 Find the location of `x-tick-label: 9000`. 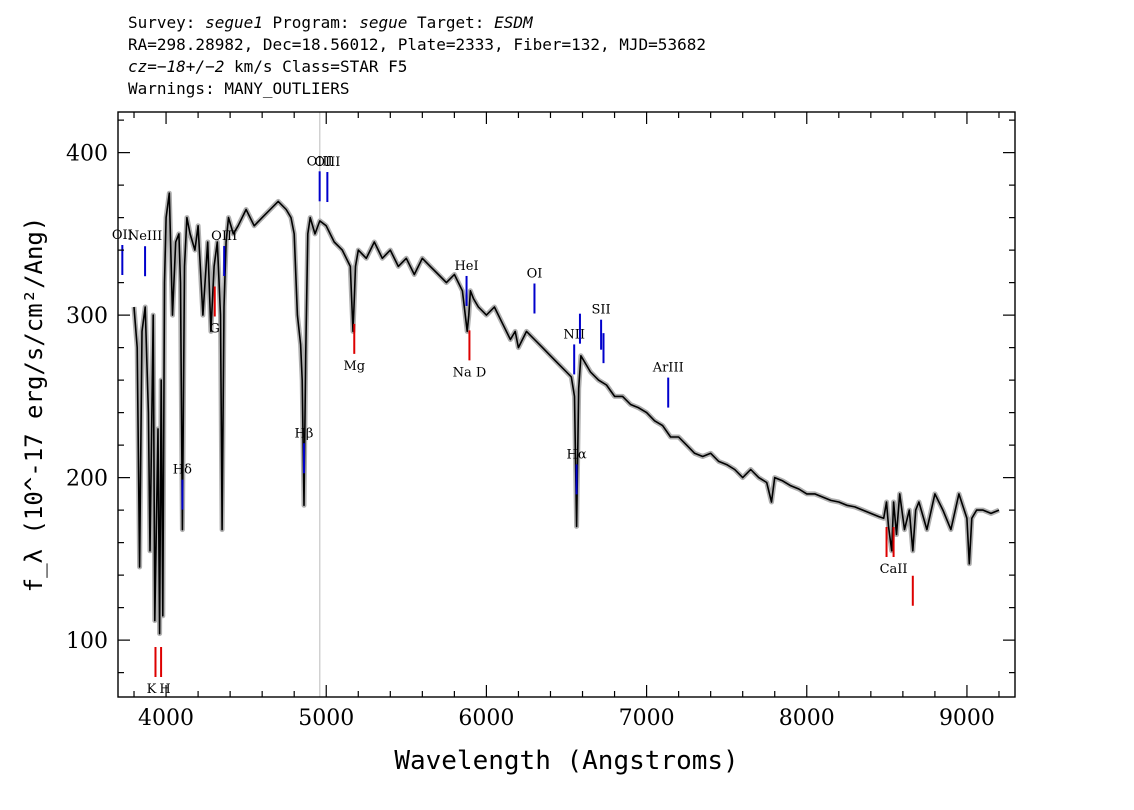

x-tick-label: 9000 is located at coordinates (967, 718).